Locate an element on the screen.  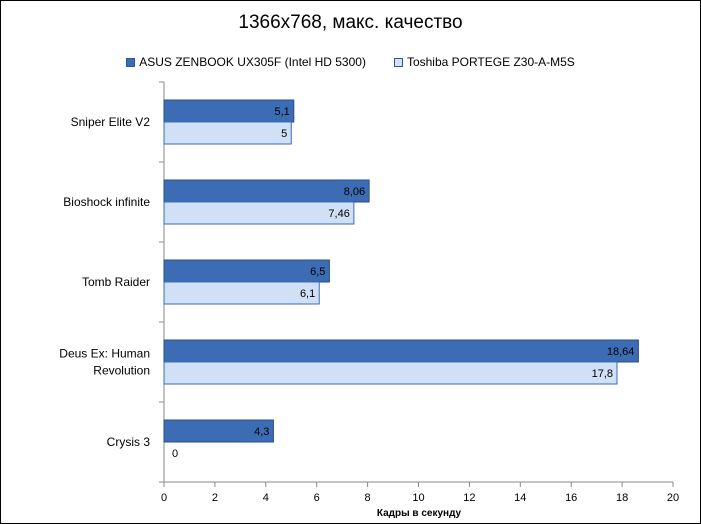
x-tick-label: 14 is located at coordinates (520, 498).